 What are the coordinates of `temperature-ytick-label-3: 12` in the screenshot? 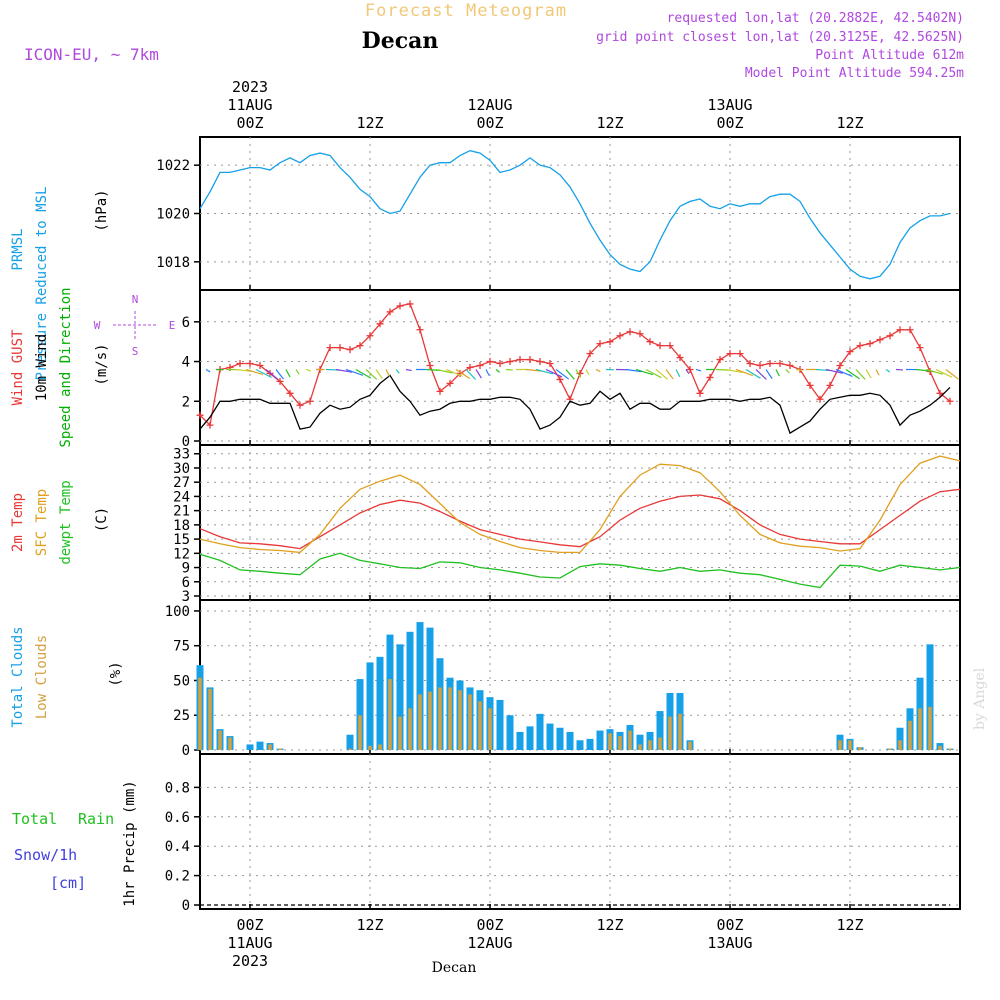 It's located at (181, 554).